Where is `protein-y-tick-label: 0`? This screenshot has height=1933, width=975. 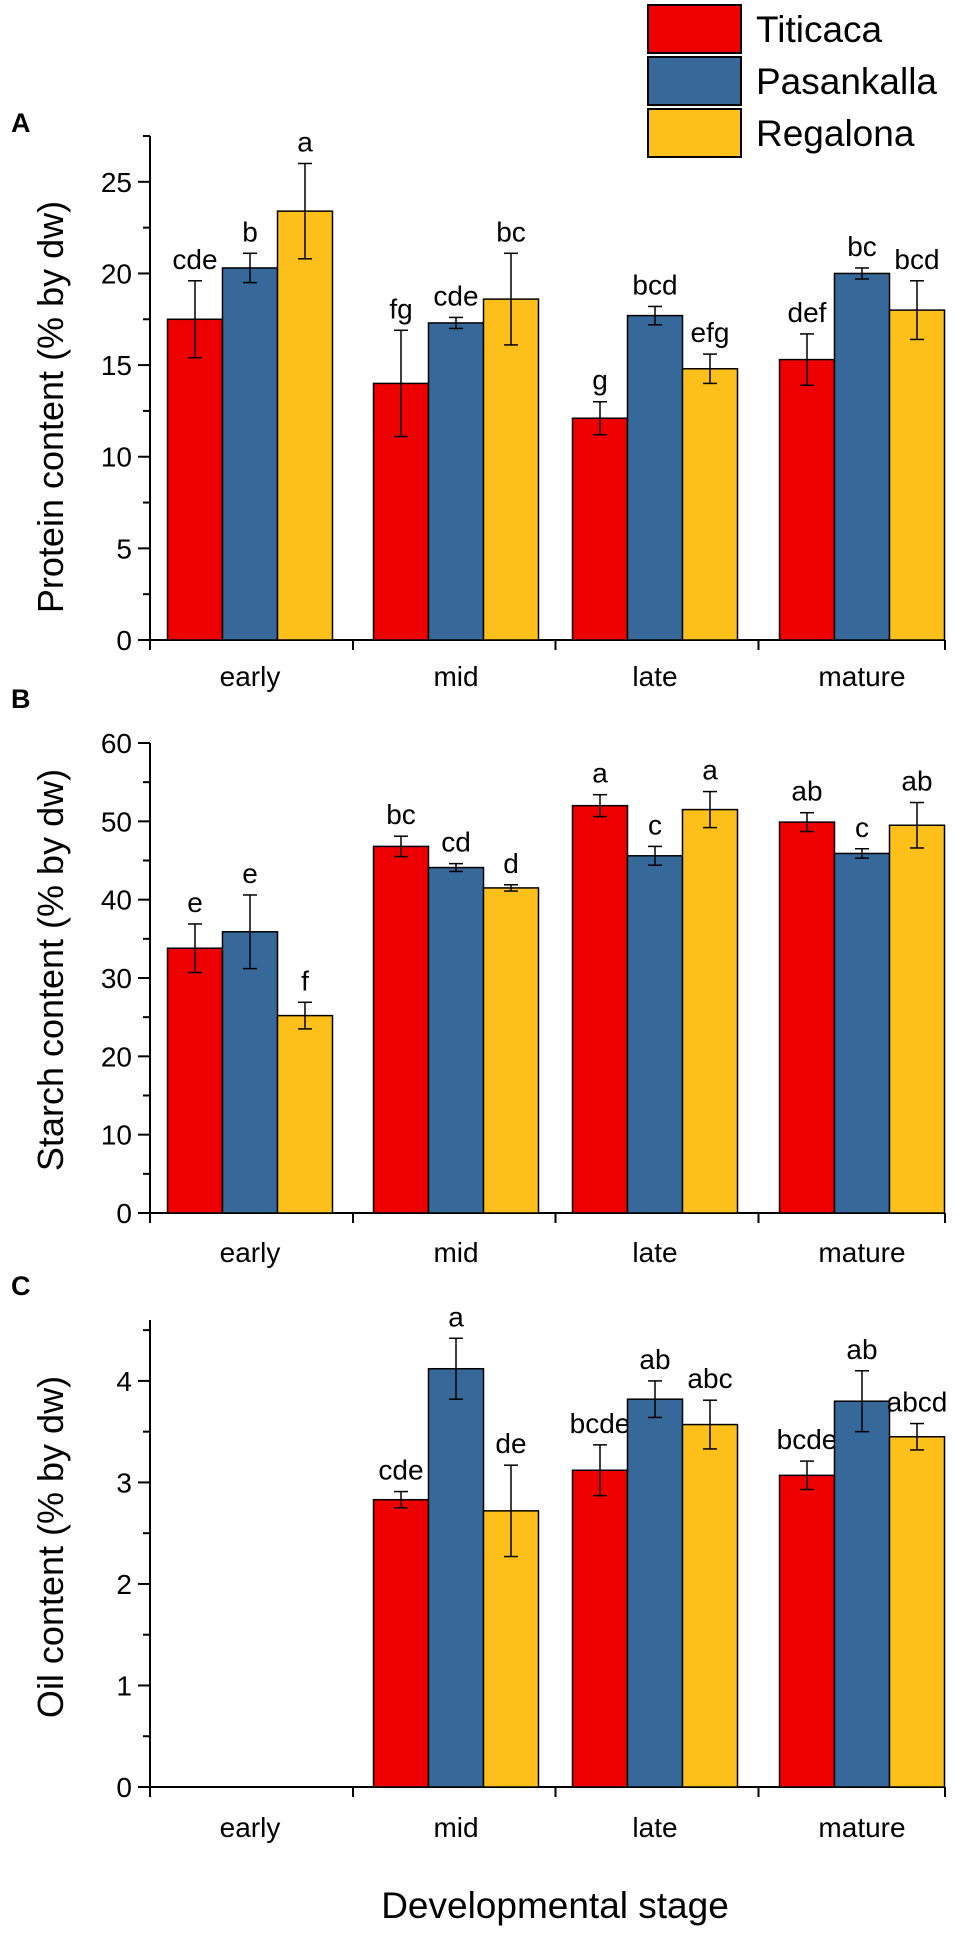 protein-y-tick-label: 0 is located at coordinates (124, 640).